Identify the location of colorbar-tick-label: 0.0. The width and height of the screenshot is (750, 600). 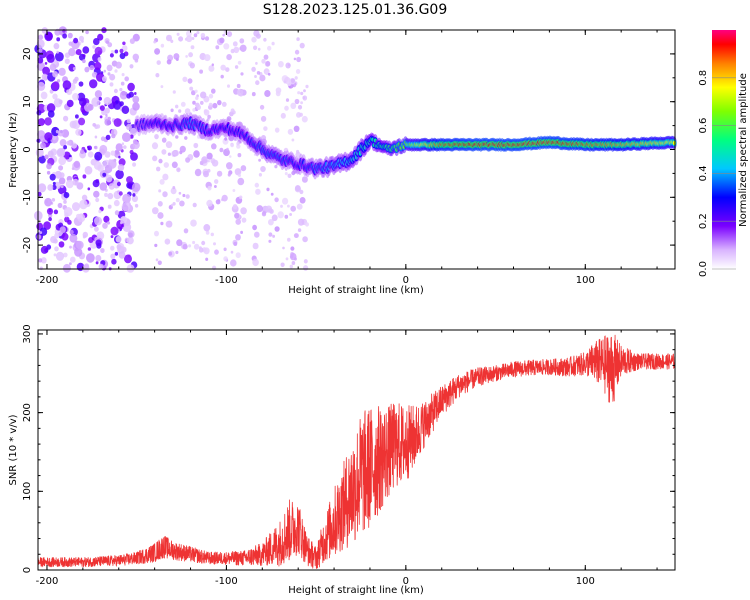
(703, 269).